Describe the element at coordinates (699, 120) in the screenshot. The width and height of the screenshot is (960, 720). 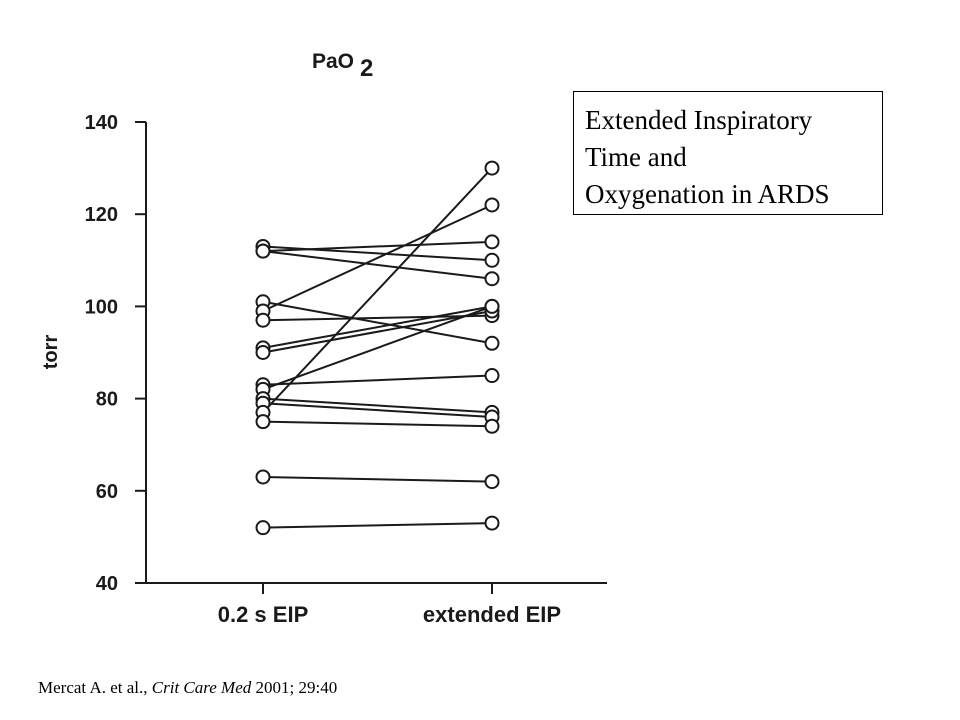
I see `info-box-line: Extended Inspiratory` at that location.